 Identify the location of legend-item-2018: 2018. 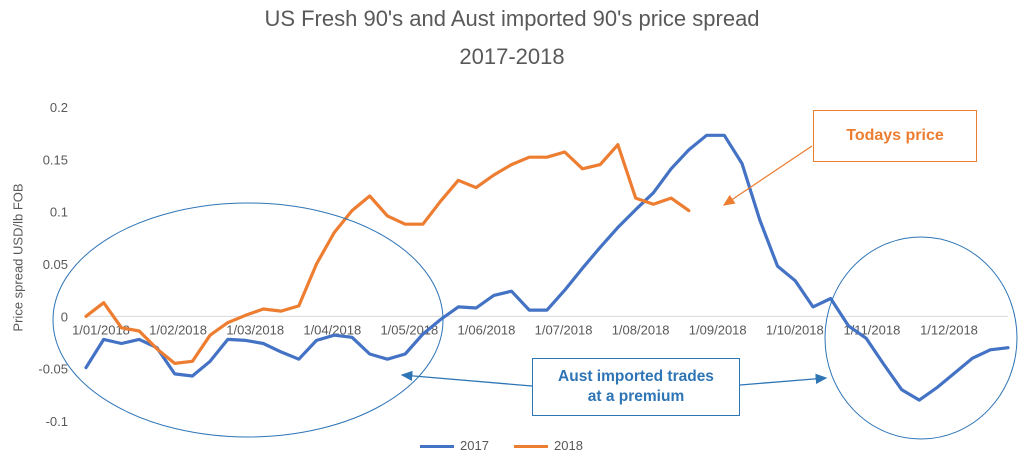
(548, 445).